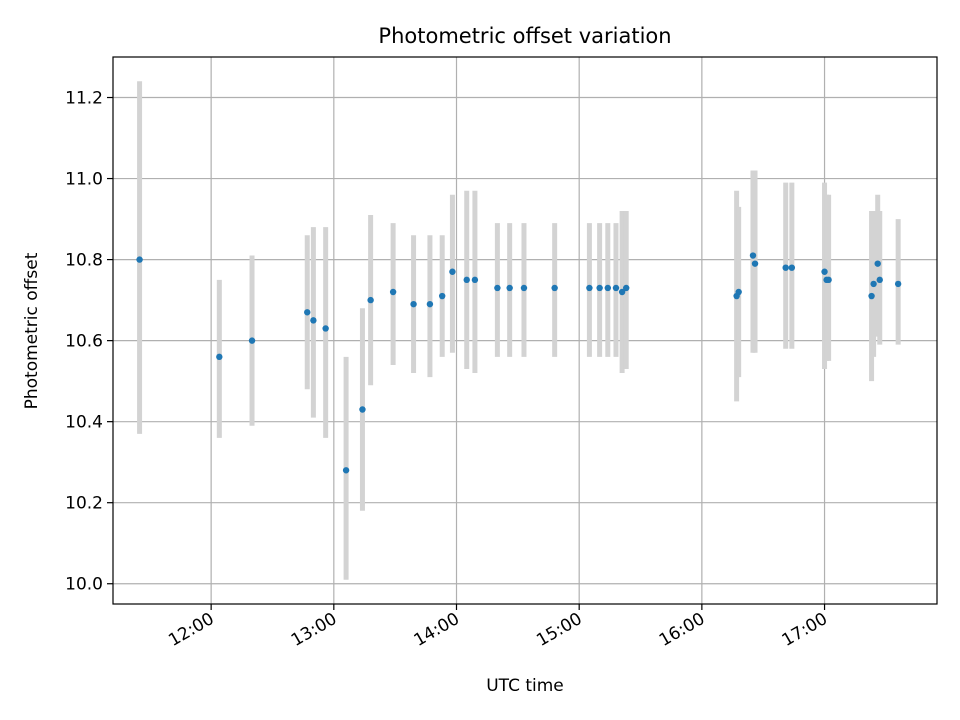 Image resolution: width=960 pixels, height=720 pixels. What do you see at coordinates (314, 630) in the screenshot?
I see `x-tick-label: 13:00` at bounding box center [314, 630].